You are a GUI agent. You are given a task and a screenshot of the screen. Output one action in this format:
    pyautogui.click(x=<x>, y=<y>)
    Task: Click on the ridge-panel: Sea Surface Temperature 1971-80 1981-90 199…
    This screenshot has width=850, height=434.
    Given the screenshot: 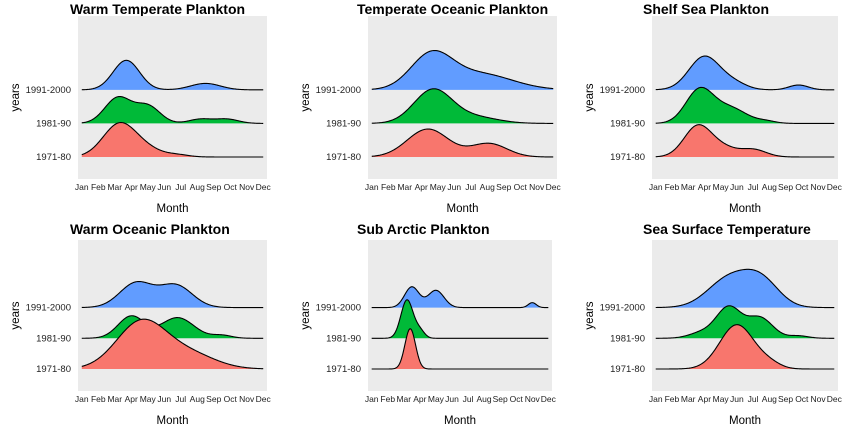 What is the action you would take?
    pyautogui.click(x=713, y=324)
    